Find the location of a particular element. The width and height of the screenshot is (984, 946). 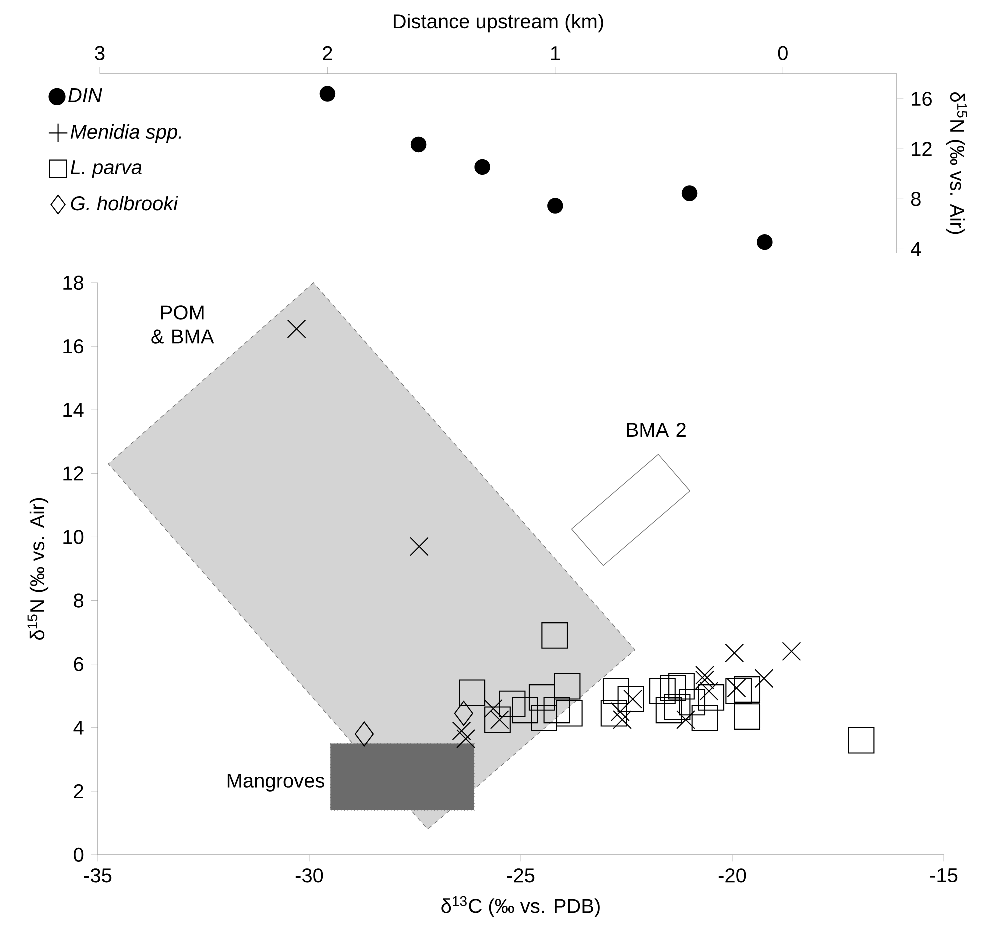

y-tick-label: 14 is located at coordinates (74, 410).